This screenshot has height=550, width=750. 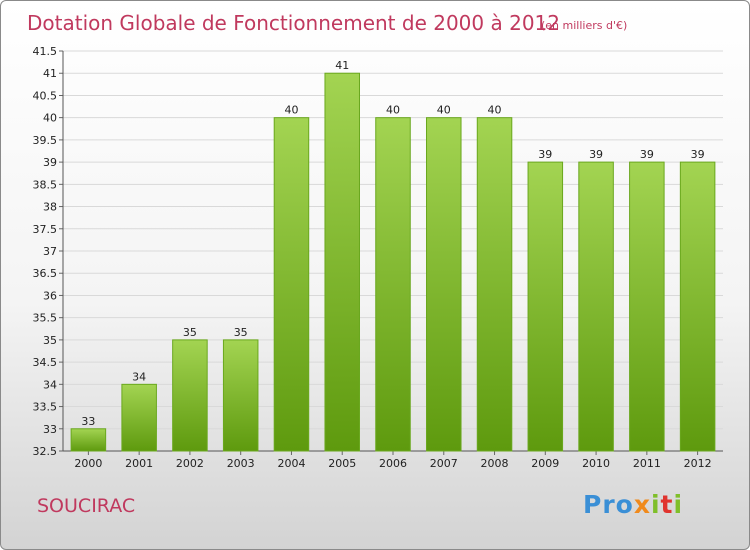 I want to click on x-tick-label: 2010, so click(x=596, y=463).